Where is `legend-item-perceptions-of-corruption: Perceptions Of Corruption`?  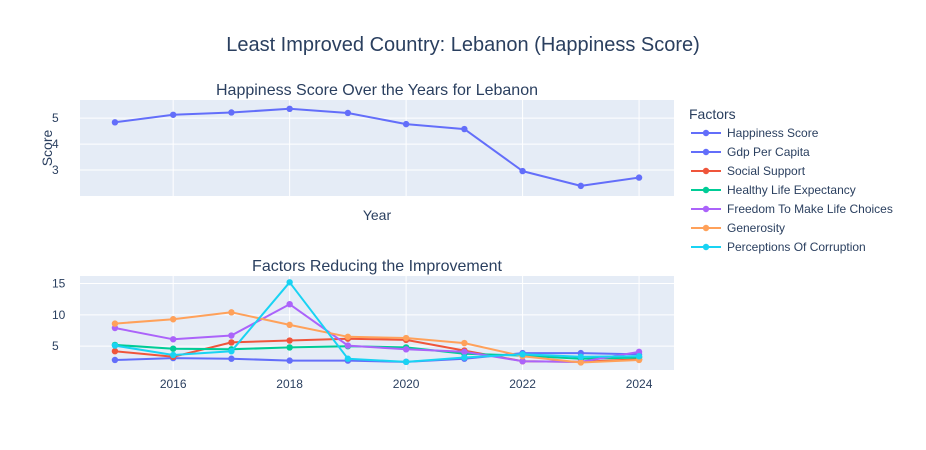
legend-item-perceptions-of-corruption: Perceptions Of Corruption is located at coordinates (778, 247).